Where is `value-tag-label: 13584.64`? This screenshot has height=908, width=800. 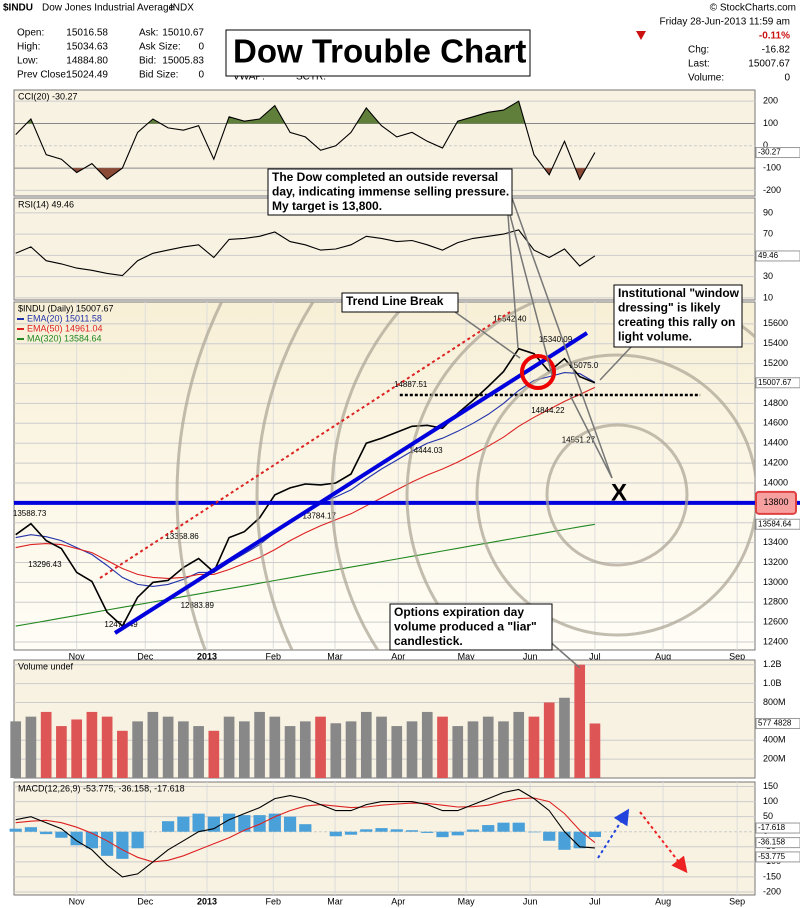 value-tag-label: 13584.64 is located at coordinates (775, 523).